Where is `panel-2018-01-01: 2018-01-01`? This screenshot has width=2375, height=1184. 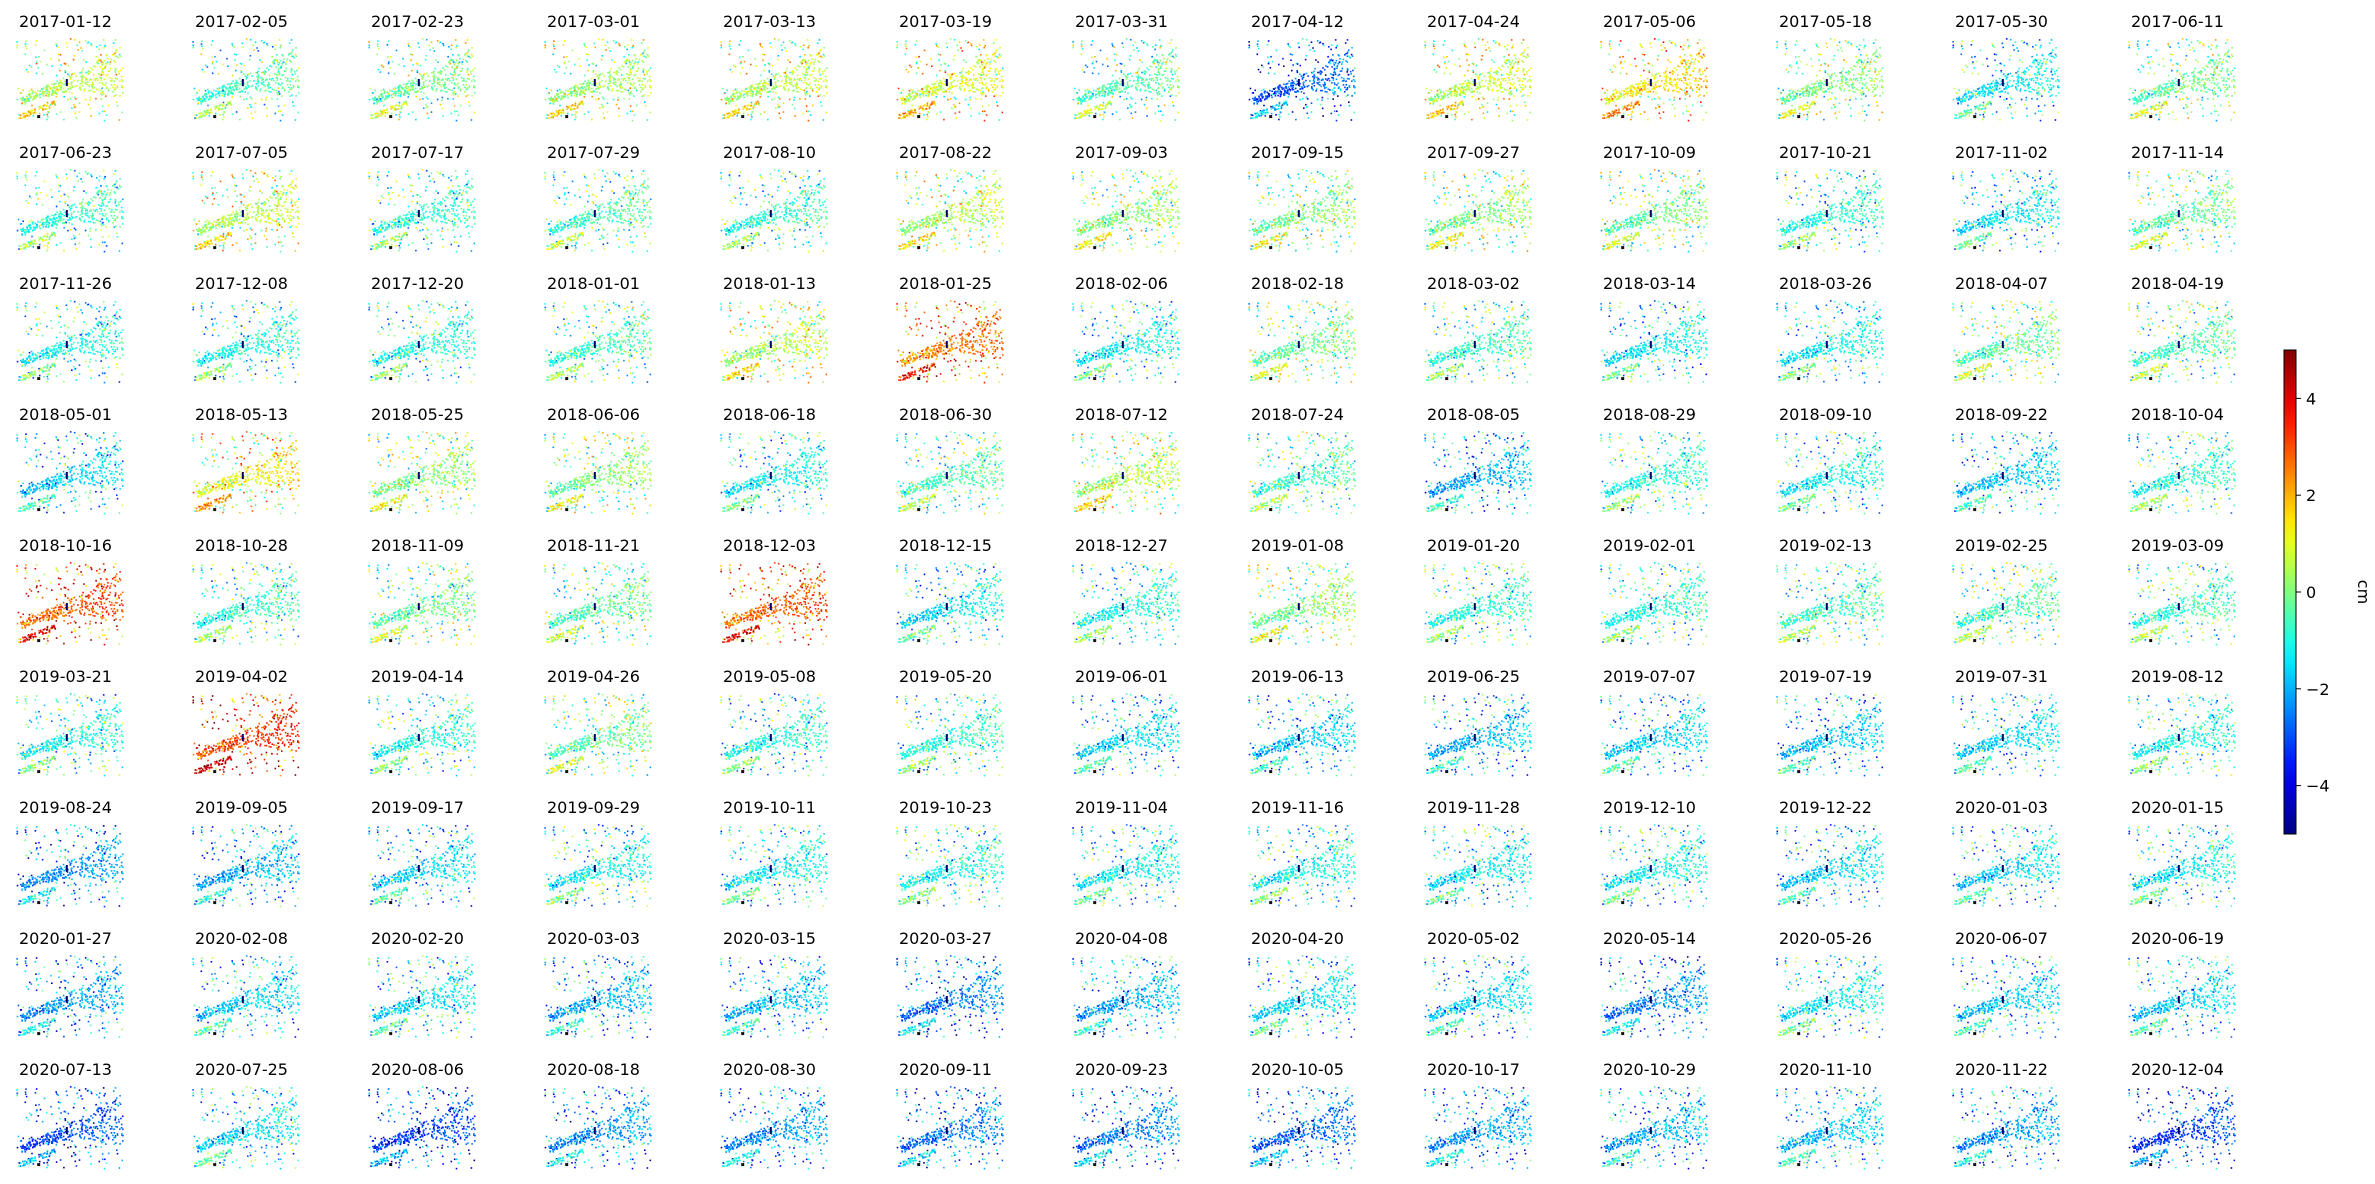
panel-2018-01-01: 2018-01-01 is located at coordinates (597, 328).